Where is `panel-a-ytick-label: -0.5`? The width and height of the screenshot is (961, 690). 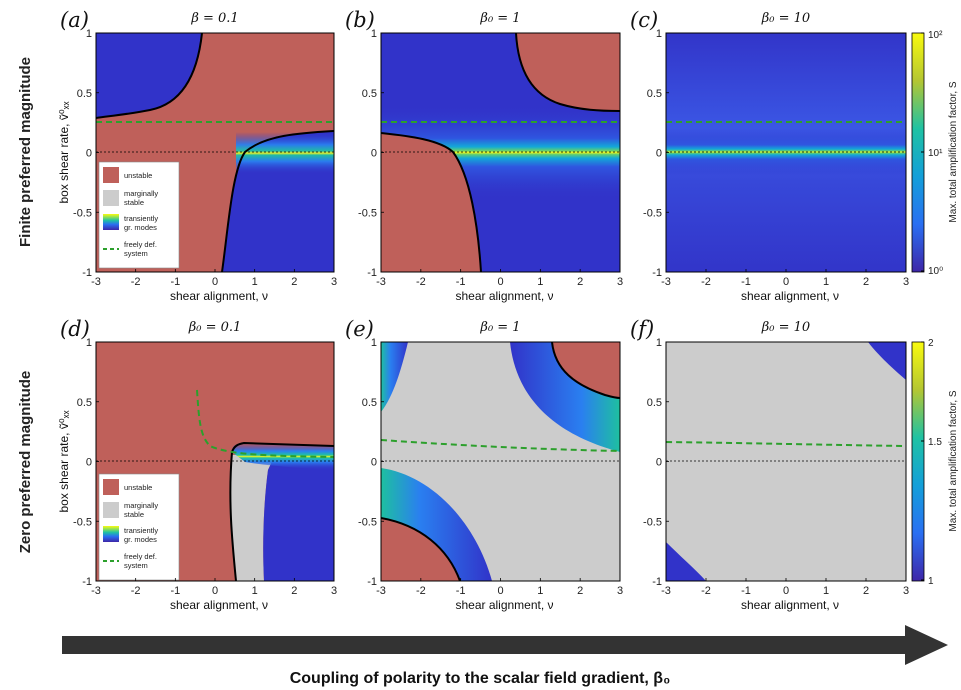
panel-a-ytick-label: -0.5 is located at coordinates (82, 213).